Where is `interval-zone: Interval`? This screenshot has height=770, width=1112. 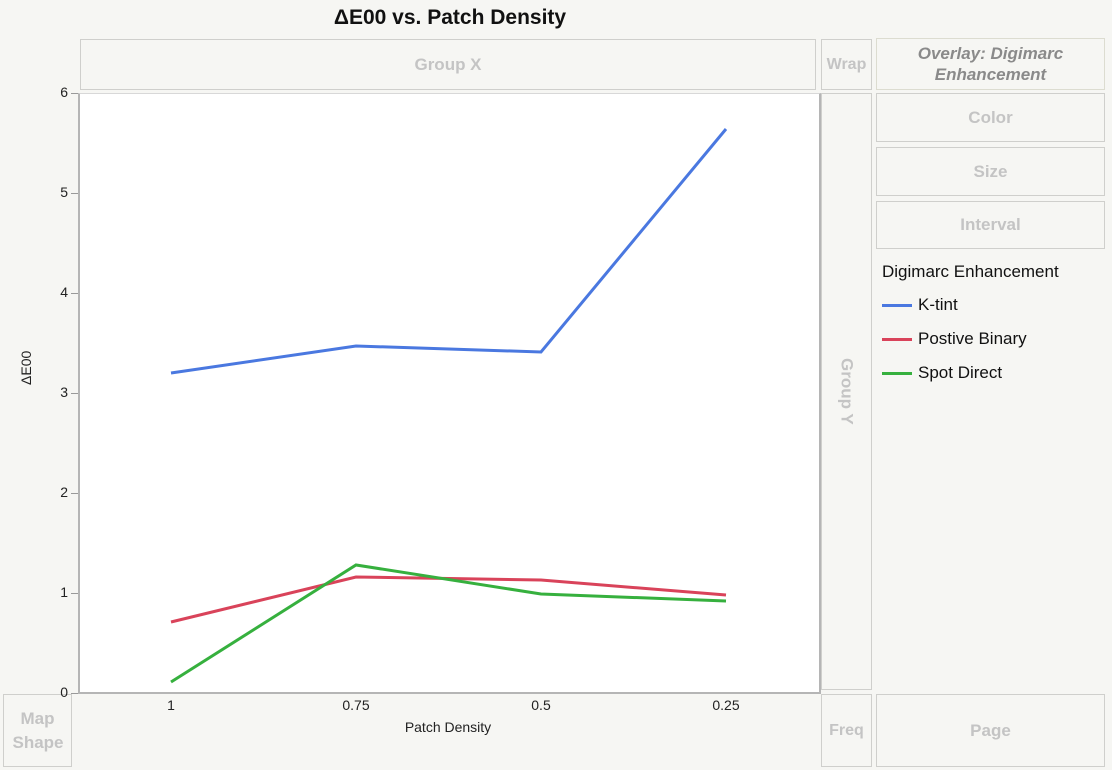 interval-zone: Interval is located at coordinates (990, 225).